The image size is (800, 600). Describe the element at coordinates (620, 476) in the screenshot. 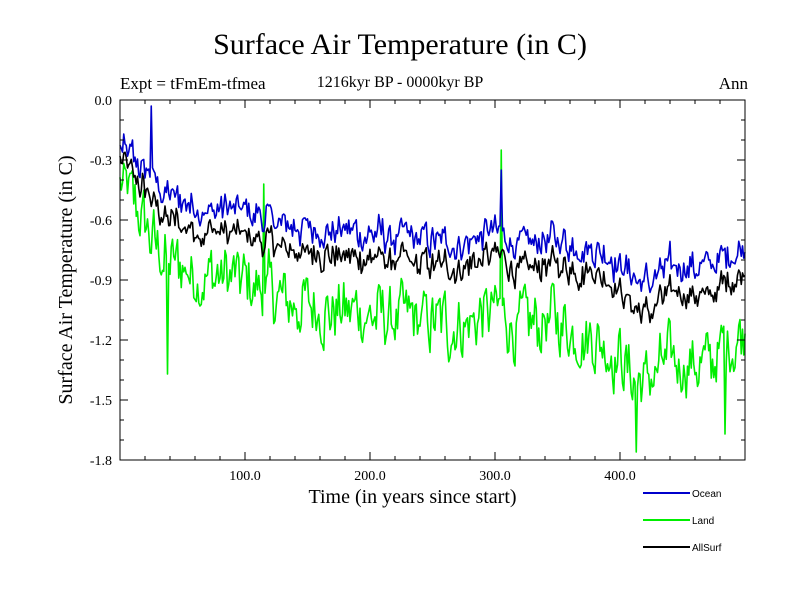

I see `x-tick-label: 400.0` at that location.